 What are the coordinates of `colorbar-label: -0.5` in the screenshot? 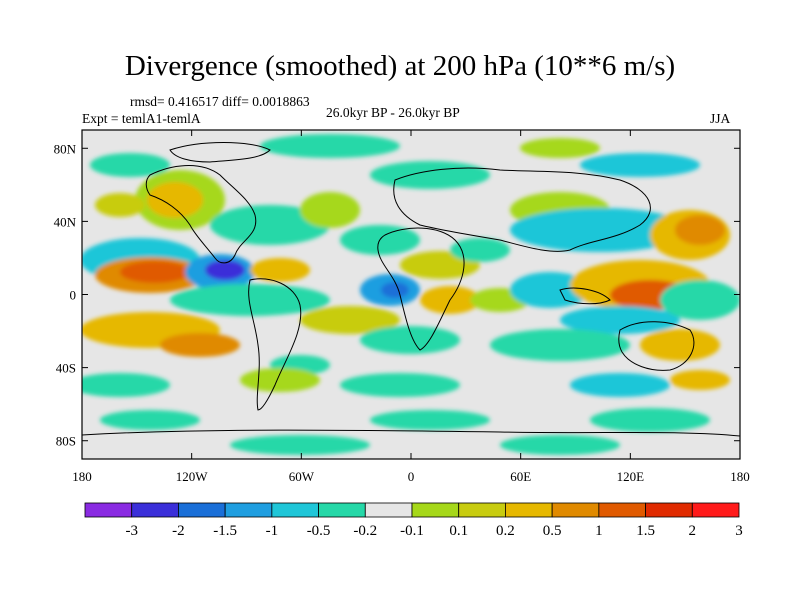 It's located at (319, 531).